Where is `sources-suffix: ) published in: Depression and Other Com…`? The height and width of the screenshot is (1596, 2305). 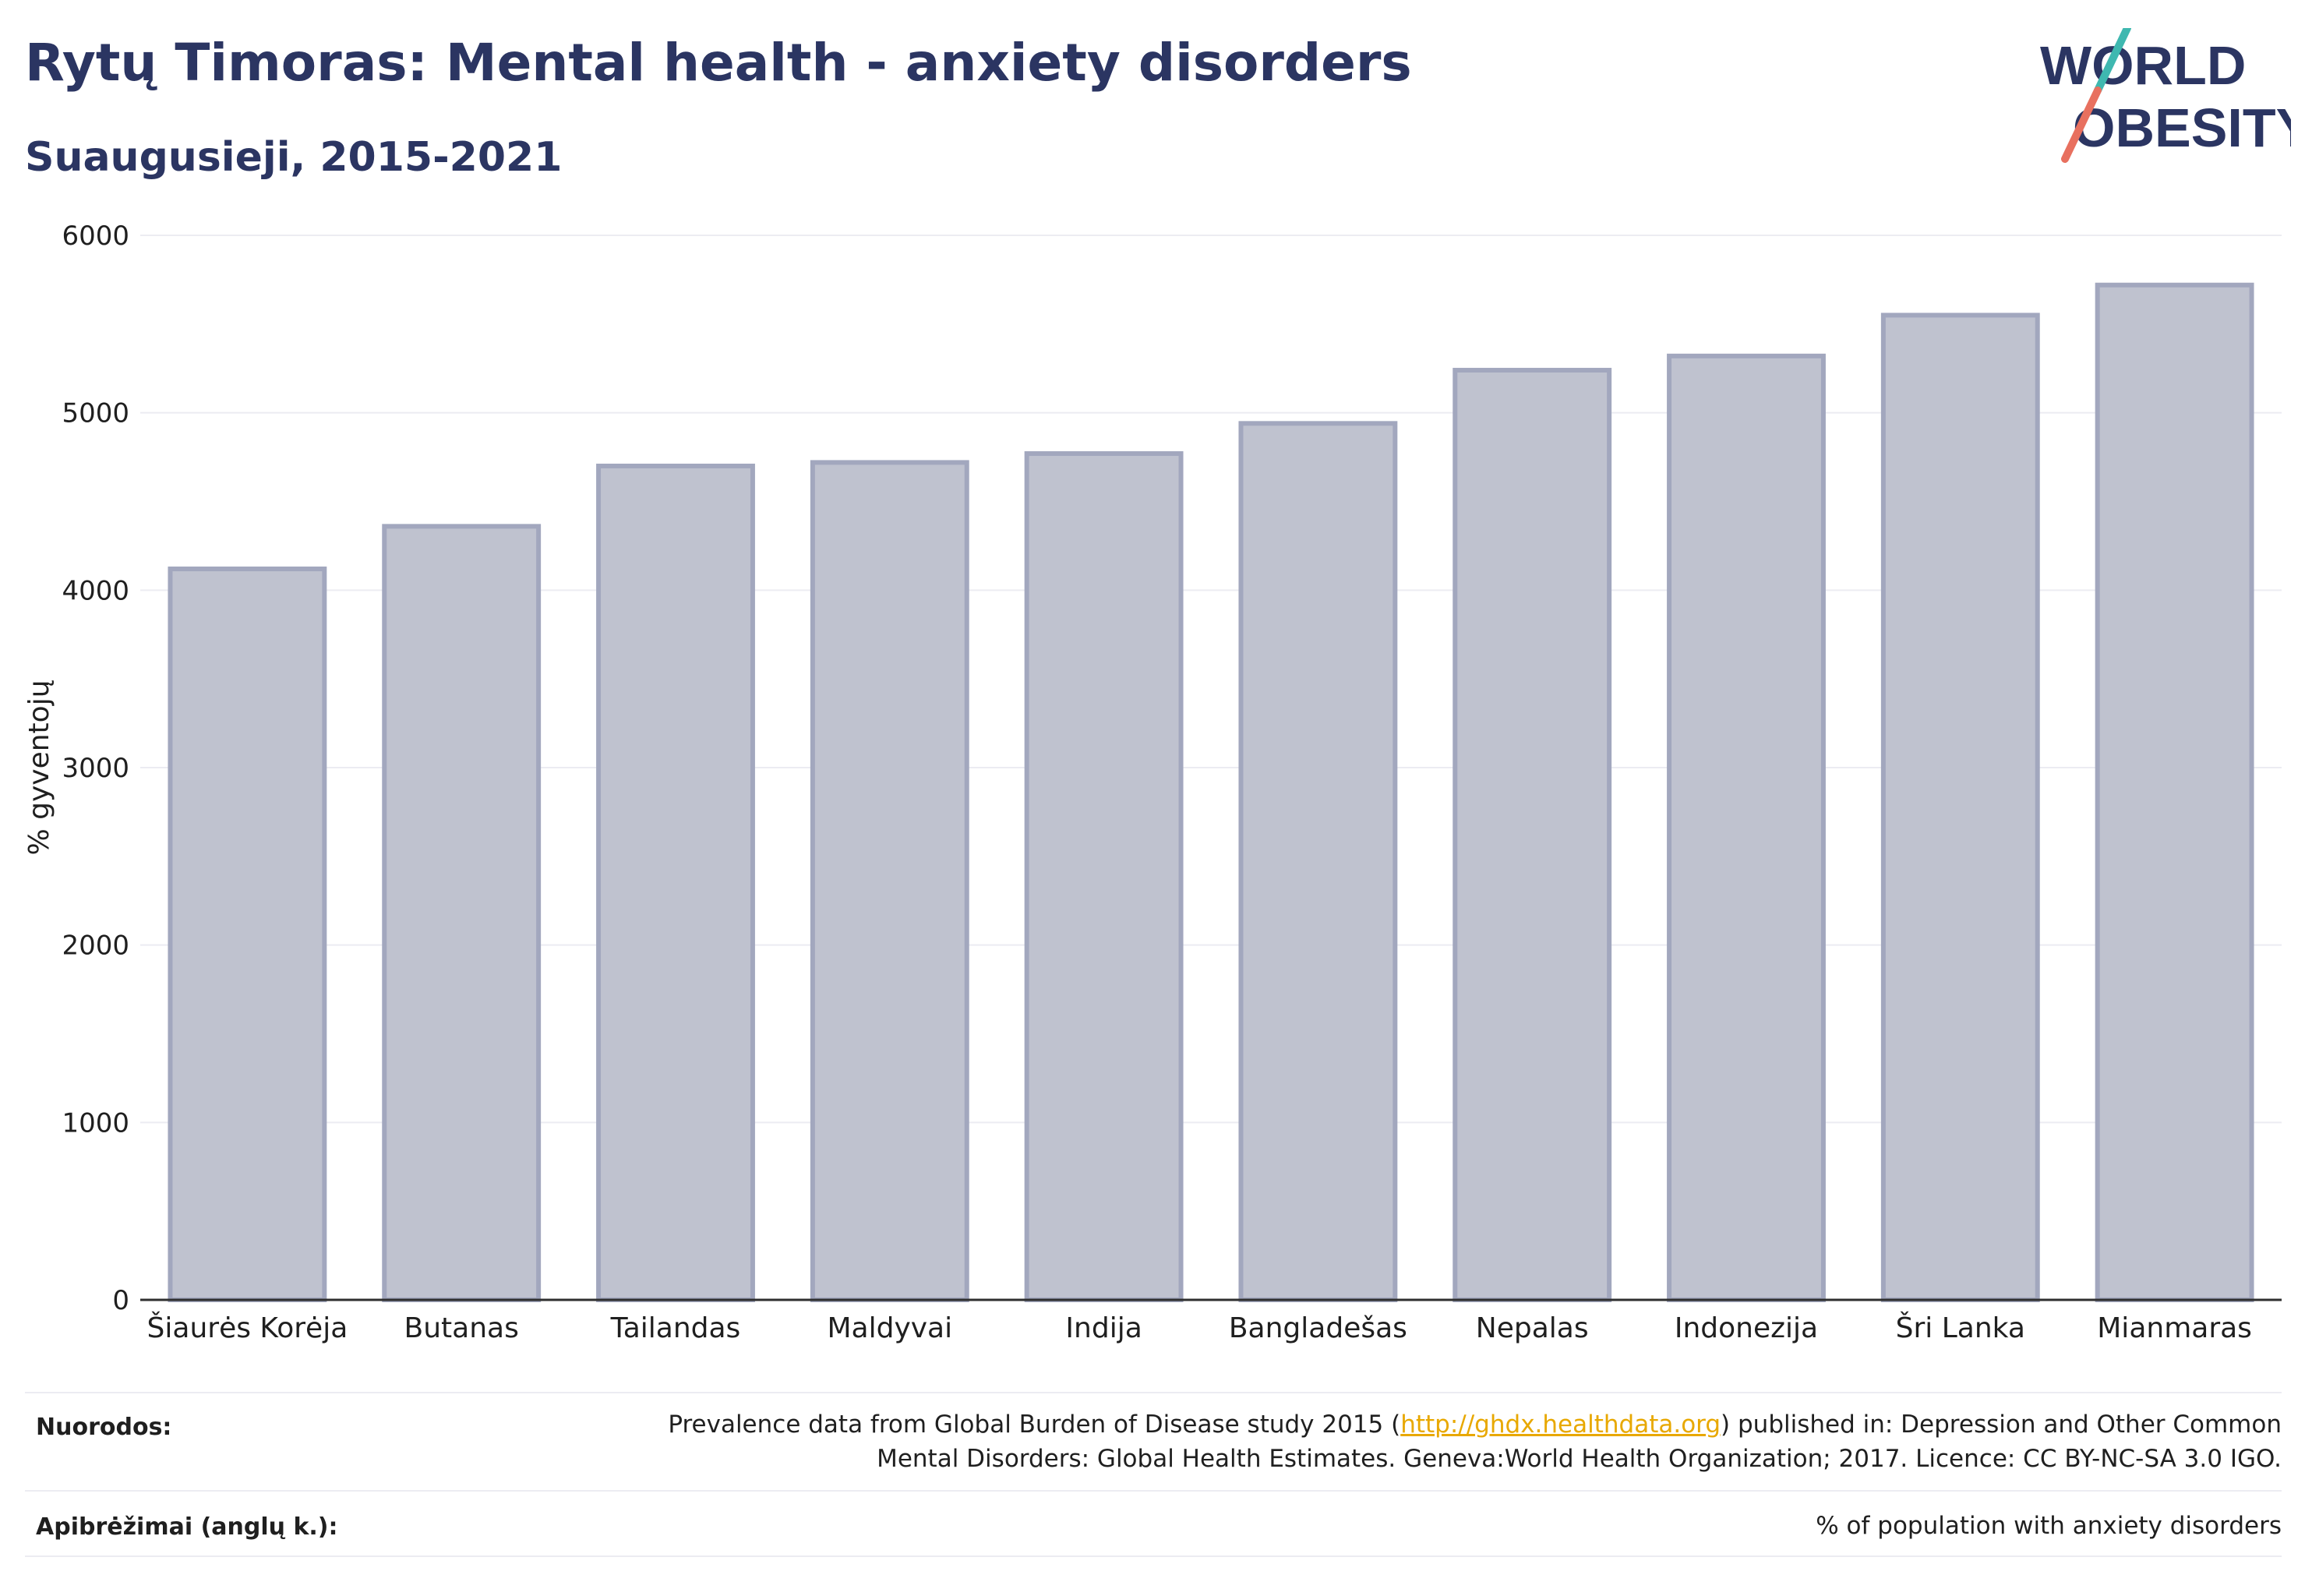
sources-suffix: ) published in: Depression and Other Com… is located at coordinates (2001, 1425).